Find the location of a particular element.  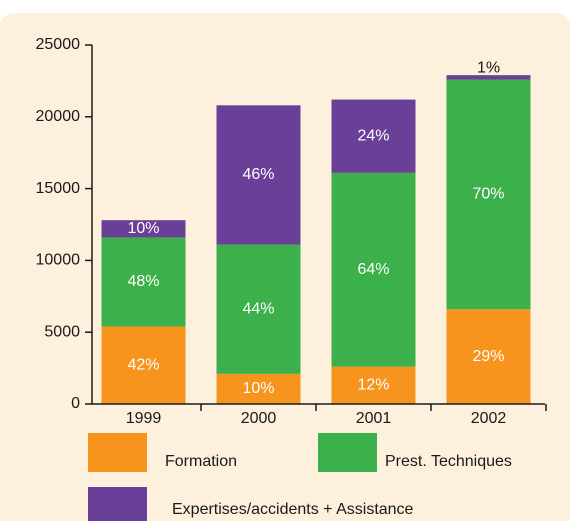

legend-label: Prest. Techniques is located at coordinates (448, 461).